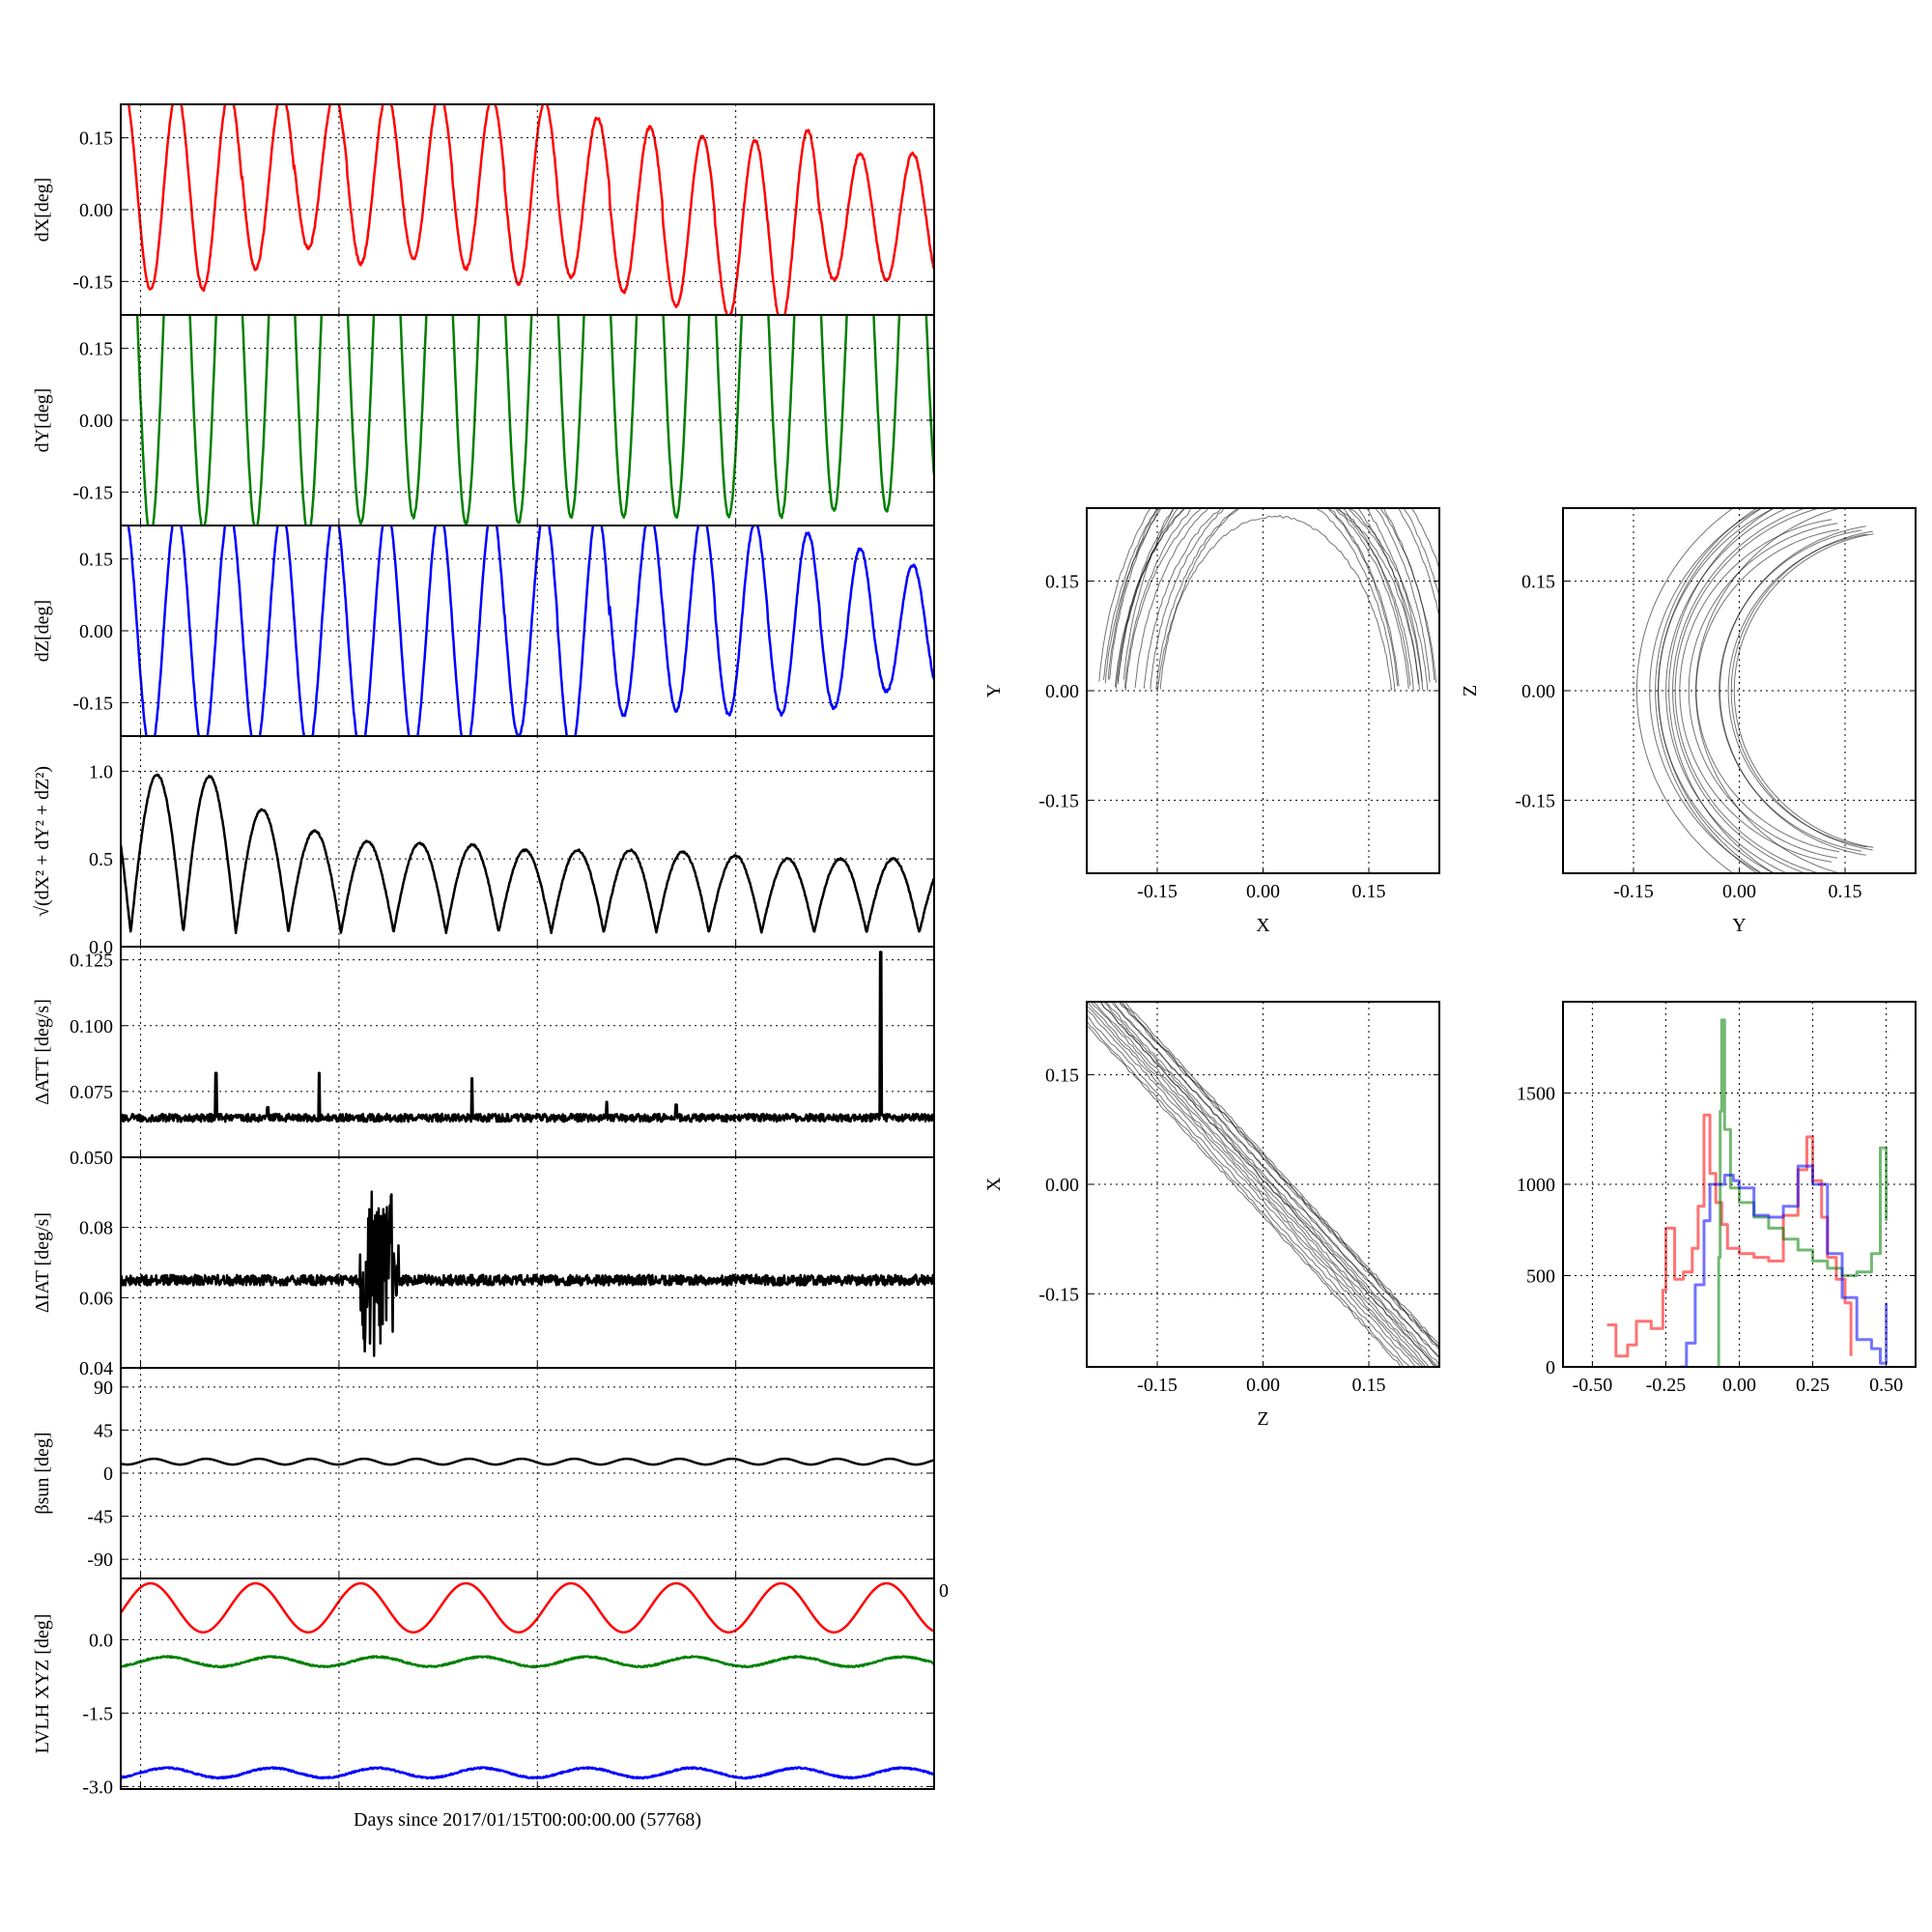 This screenshot has width=1932, height=1932. I want to click on dZ-ytick-label: -0.15, so click(92, 703).